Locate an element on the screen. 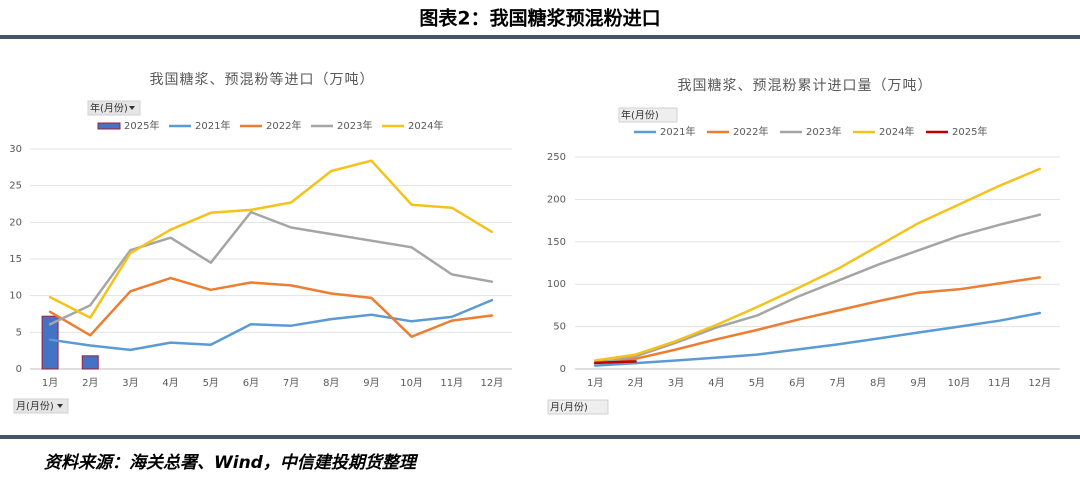 The image size is (1080, 483). figure-title: 图表2：我国糖浆预混粉进口 is located at coordinates (539, 18).